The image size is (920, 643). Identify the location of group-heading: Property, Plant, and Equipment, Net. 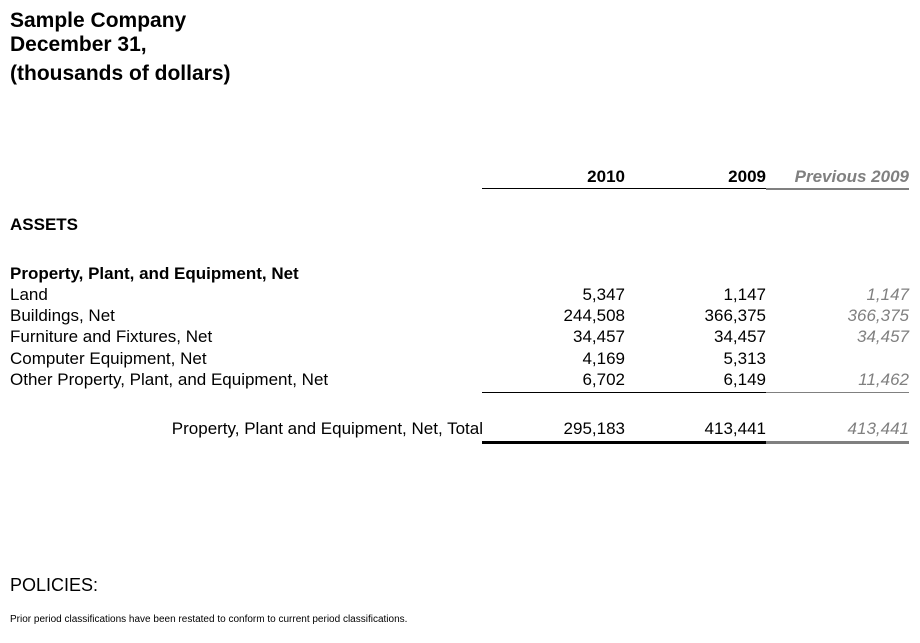
(154, 273).